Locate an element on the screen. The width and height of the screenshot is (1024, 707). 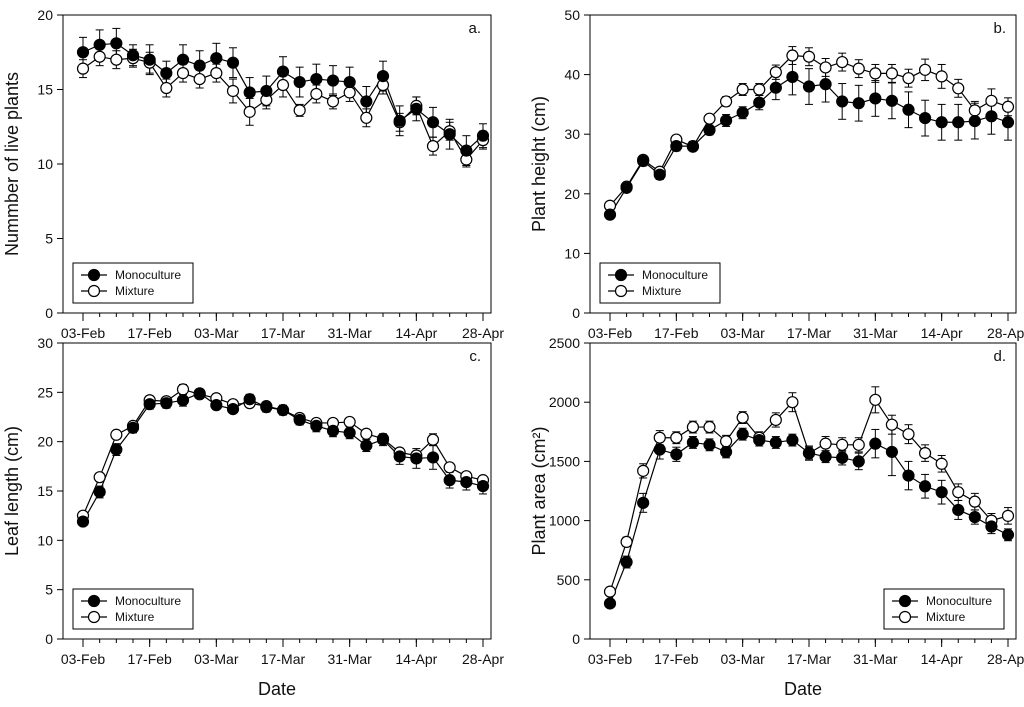
panel-letter: c. is located at coordinates (475, 356).